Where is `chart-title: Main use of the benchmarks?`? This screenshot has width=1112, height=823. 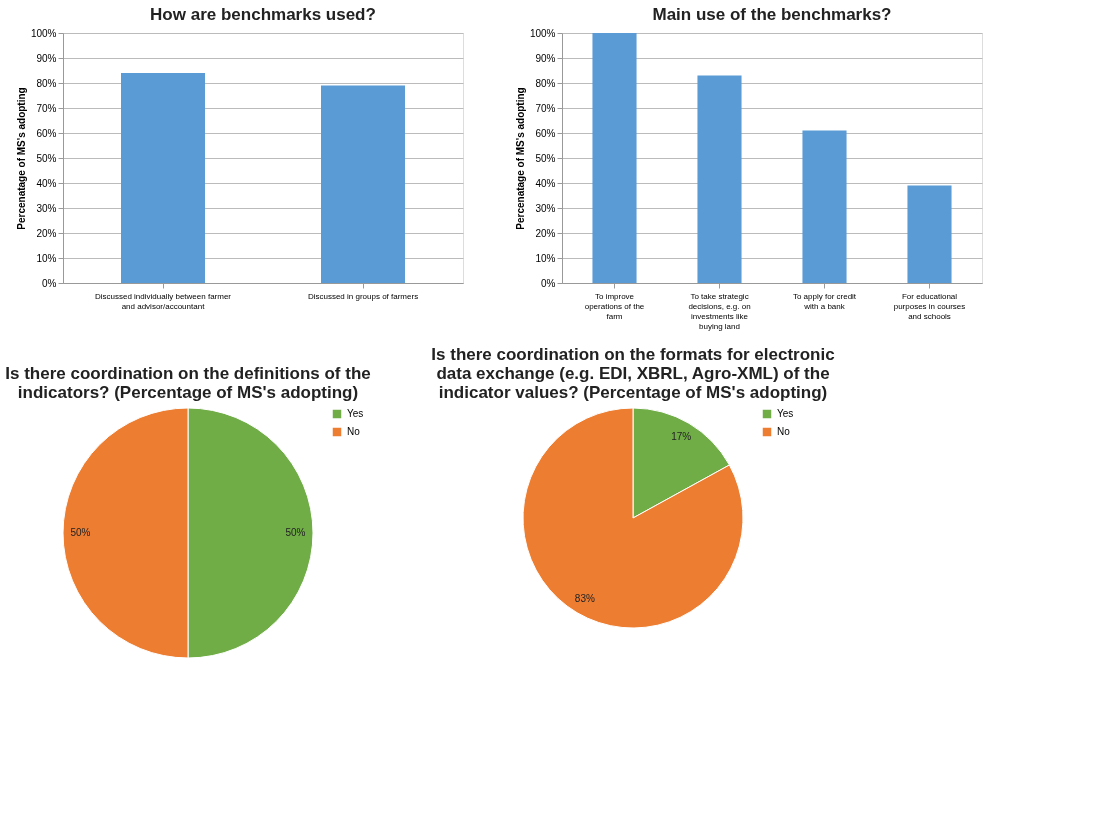
chart-title: Main use of the benchmarks? is located at coordinates (772, 14).